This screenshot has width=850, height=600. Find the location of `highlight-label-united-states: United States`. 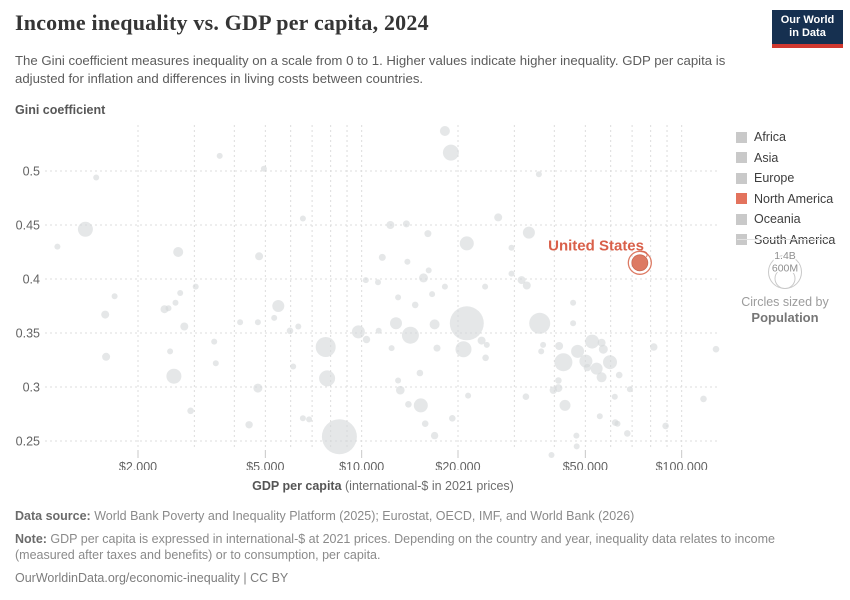

highlight-label-united-states: United States is located at coordinates (596, 246).